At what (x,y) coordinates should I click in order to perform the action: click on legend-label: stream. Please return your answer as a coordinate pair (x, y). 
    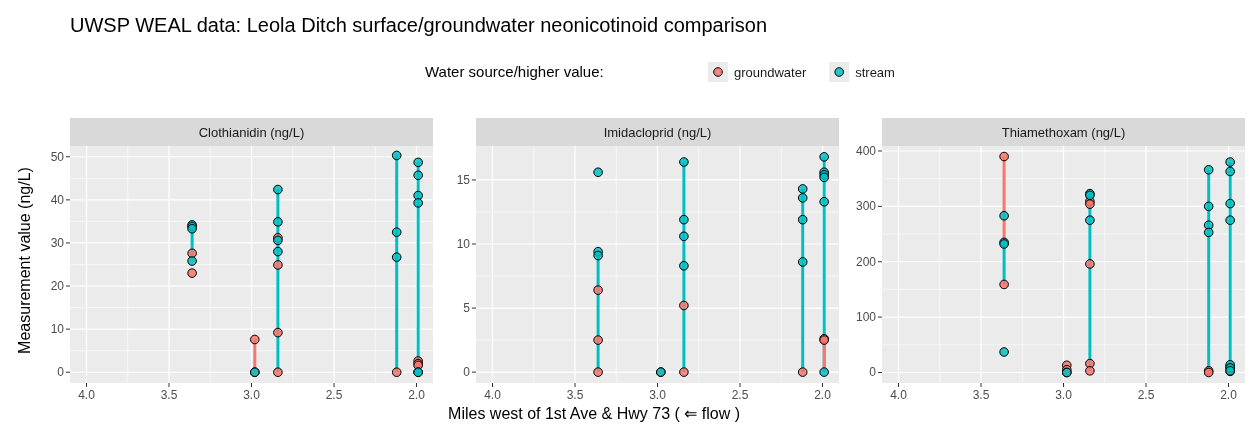
    Looking at the image, I should click on (875, 72).